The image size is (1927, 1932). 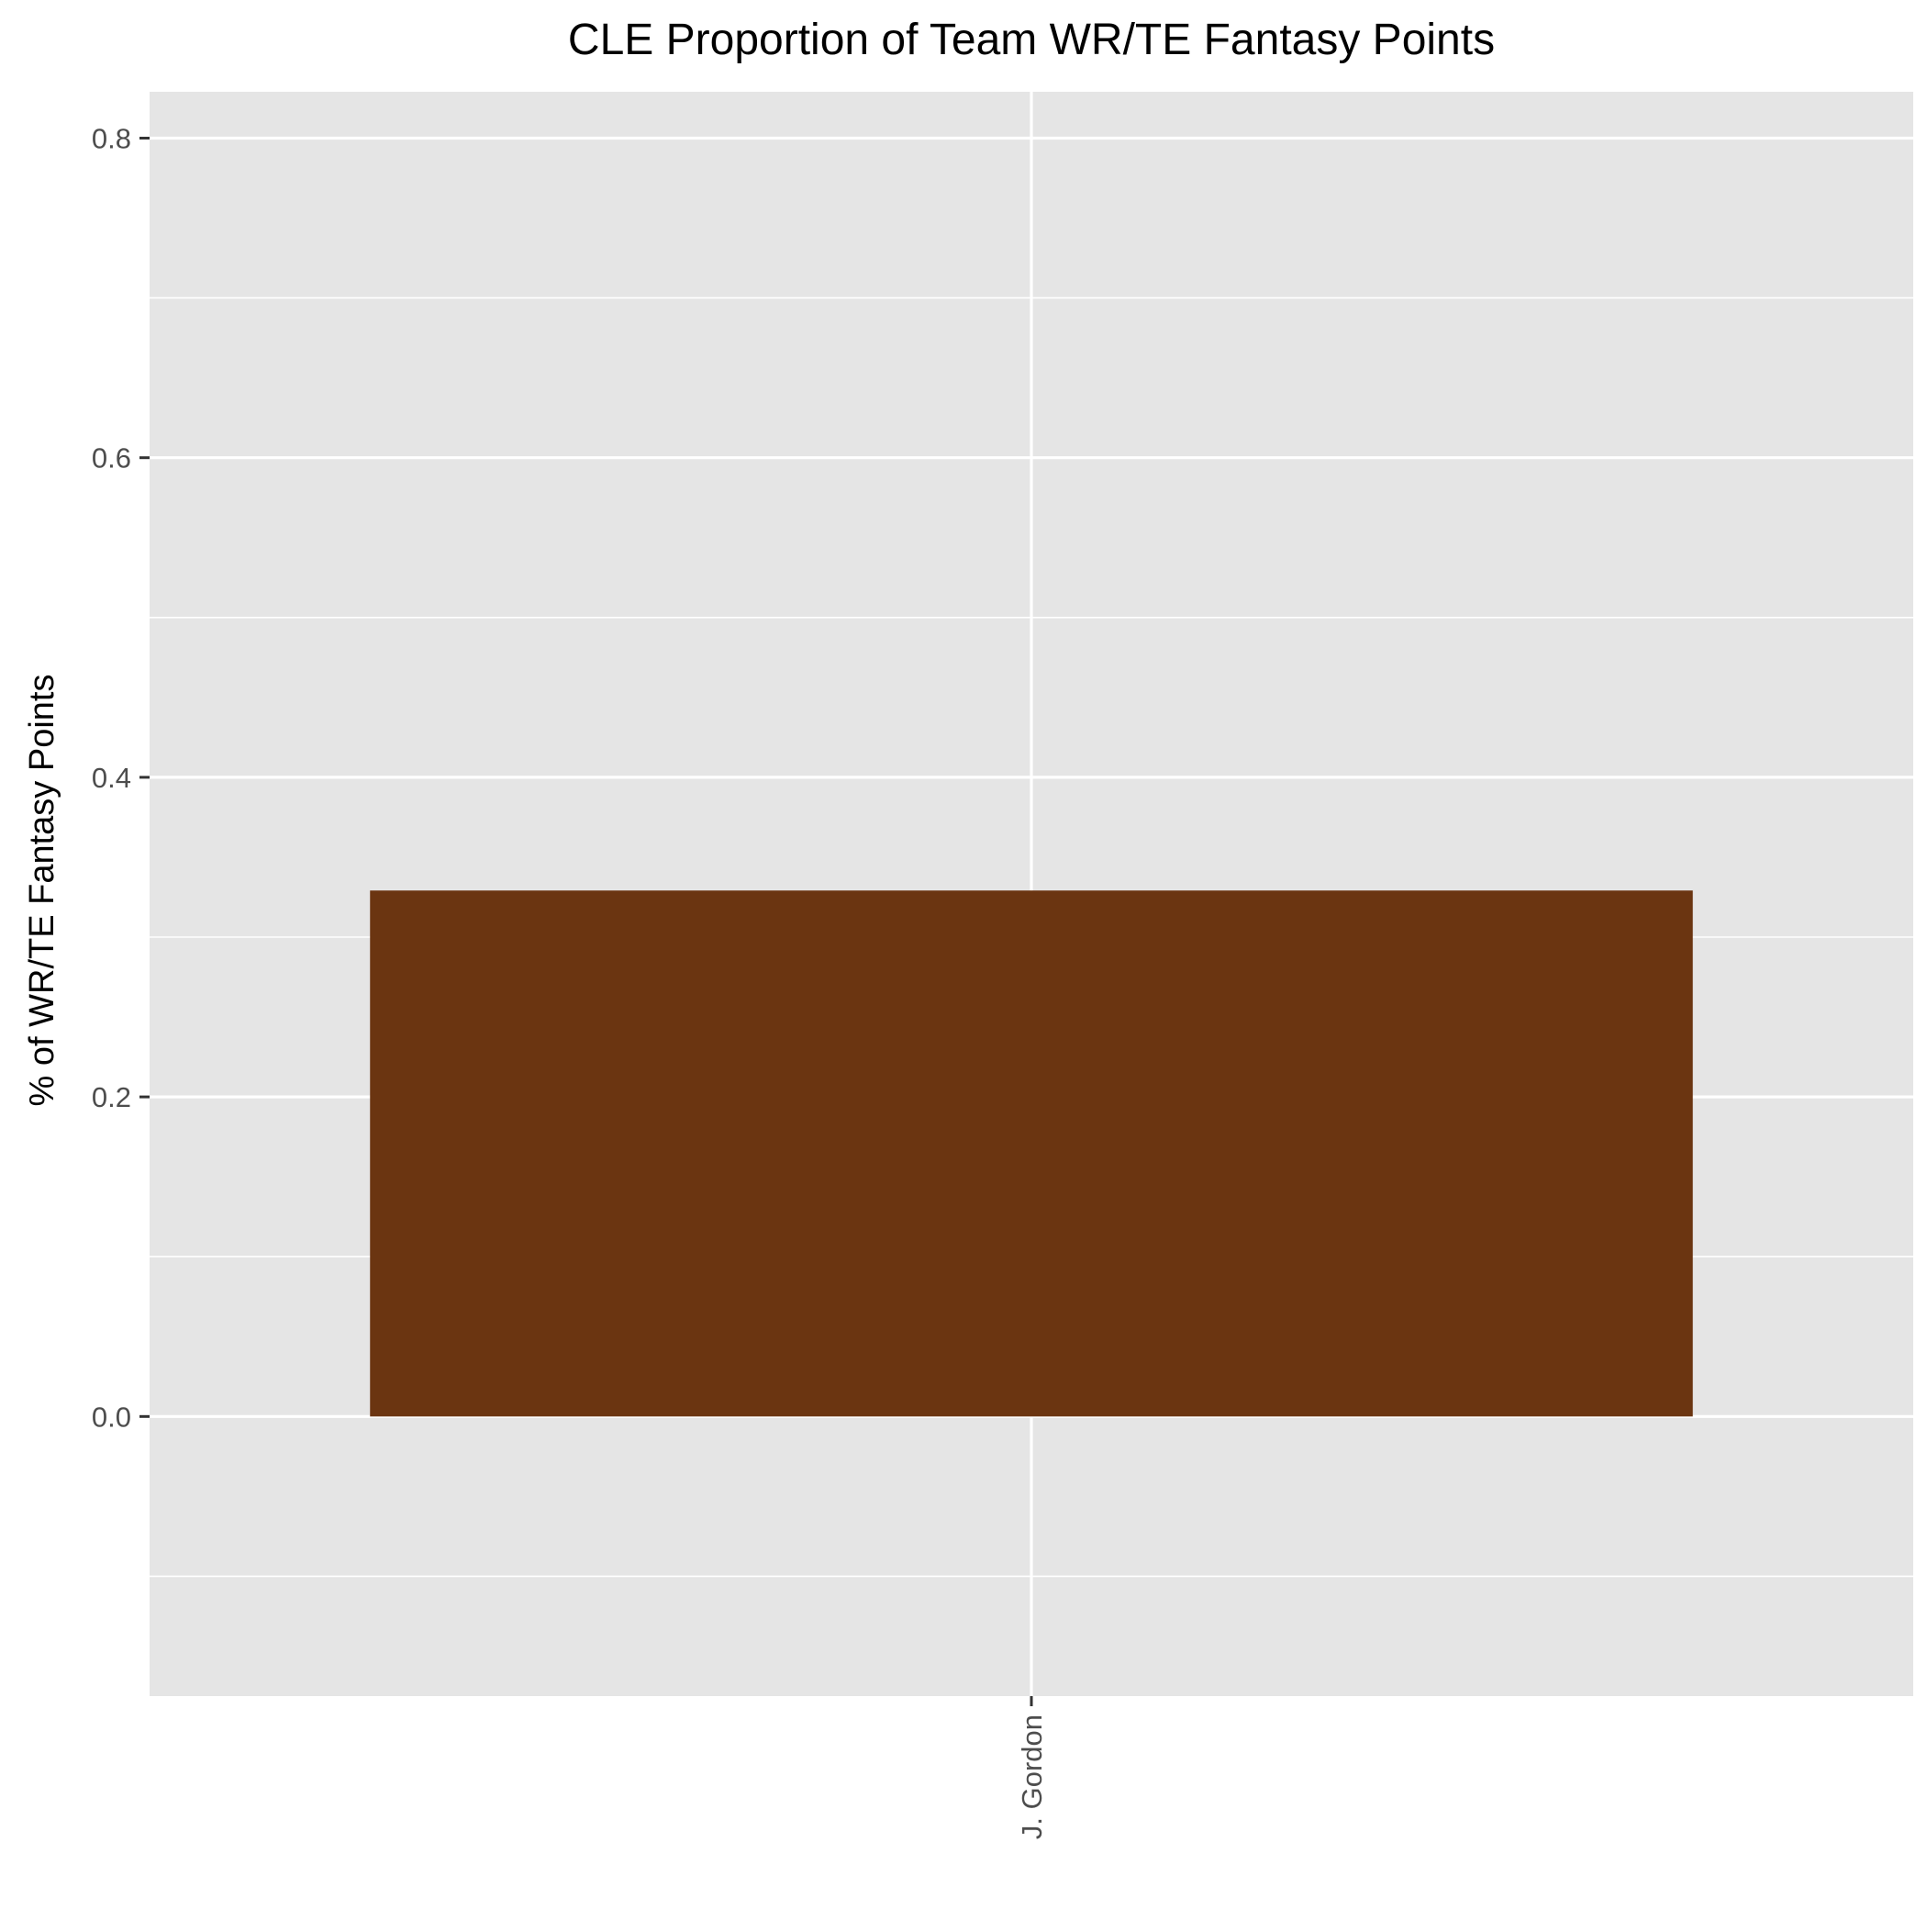 I want to click on x-tick-label: J. Gordon, so click(x=1032, y=1777).